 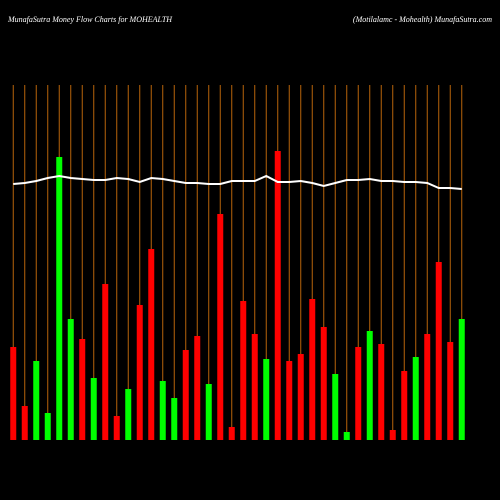 What do you see at coordinates (422, 19) in the screenshot?
I see `chart-subtitle: (Motilalamc - Mohealth) MunafaSutra.com` at bounding box center [422, 19].